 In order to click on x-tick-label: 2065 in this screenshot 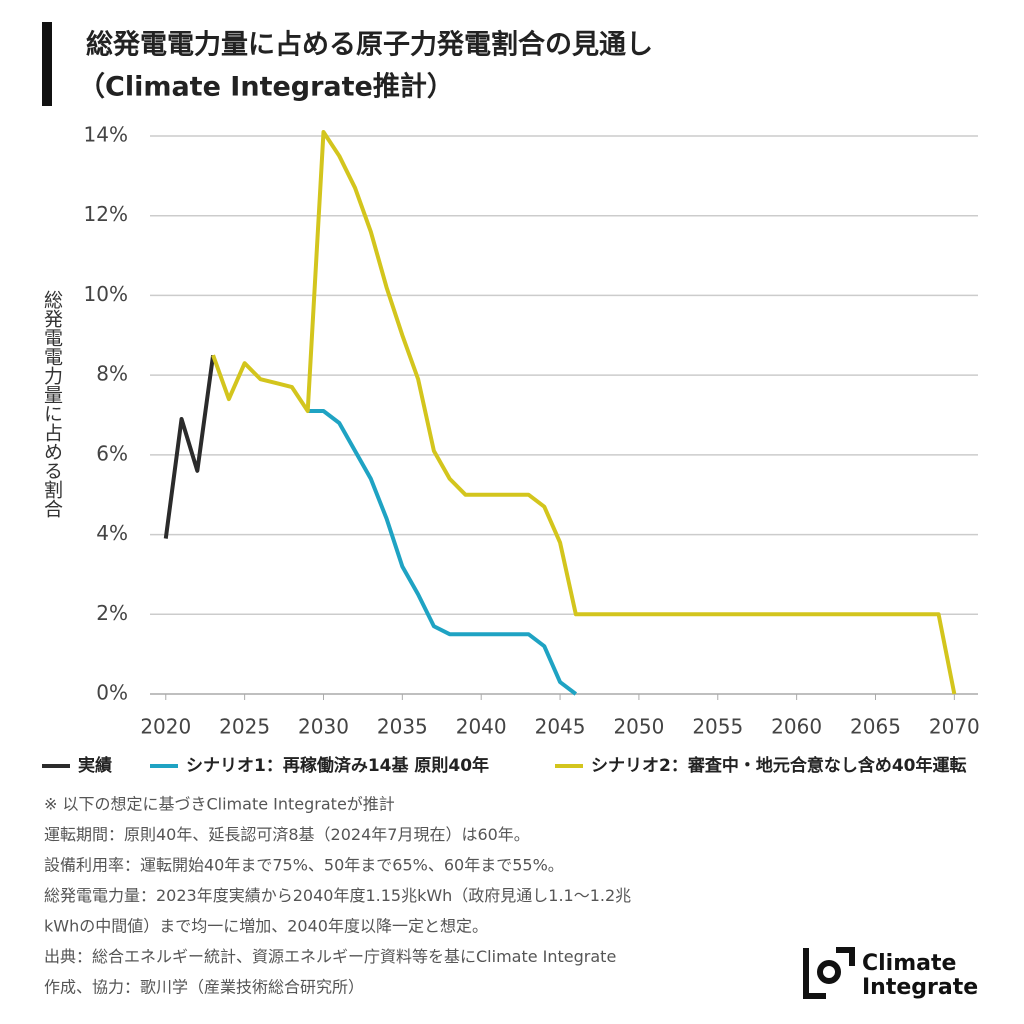, I will do `click(875, 727)`.